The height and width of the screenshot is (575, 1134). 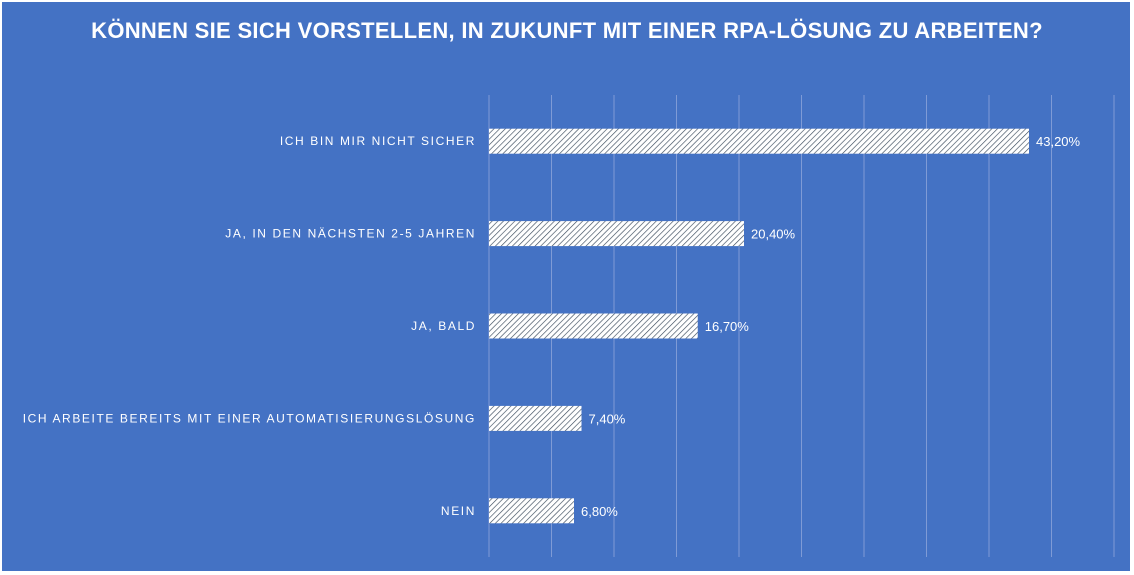 What do you see at coordinates (773, 234) in the screenshot?
I see `data-label: 20,40%` at bounding box center [773, 234].